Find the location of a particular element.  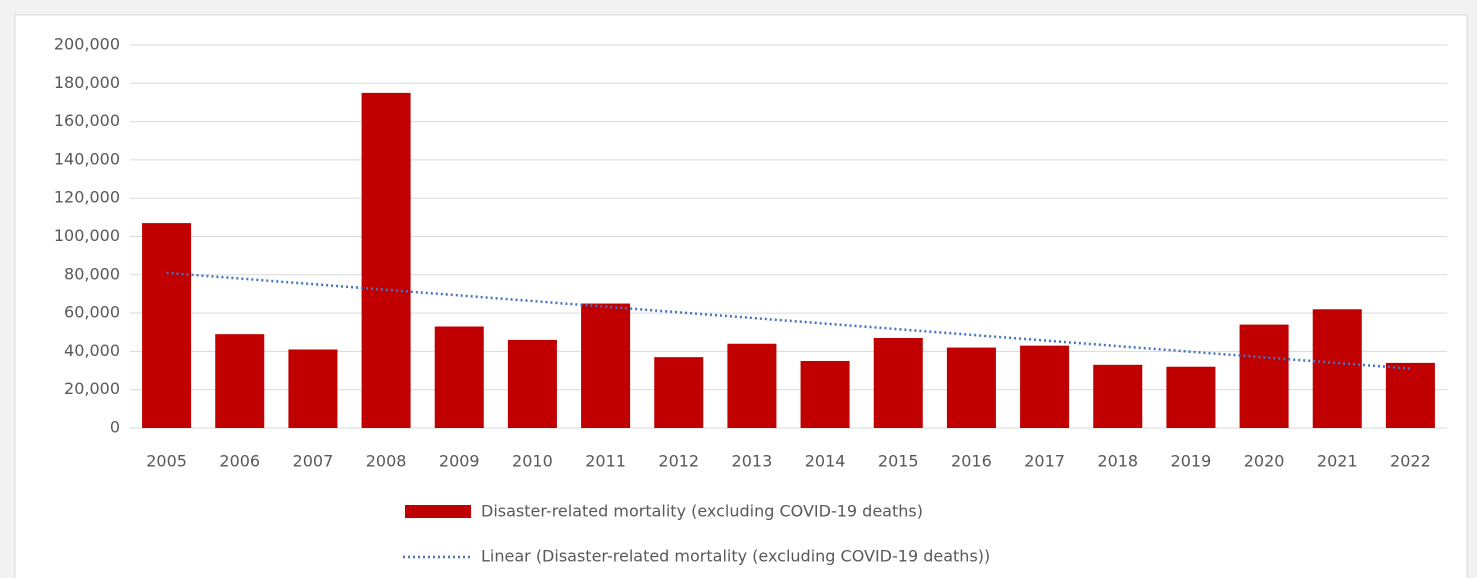

y-tick-label: 180,000 is located at coordinates (87, 82).